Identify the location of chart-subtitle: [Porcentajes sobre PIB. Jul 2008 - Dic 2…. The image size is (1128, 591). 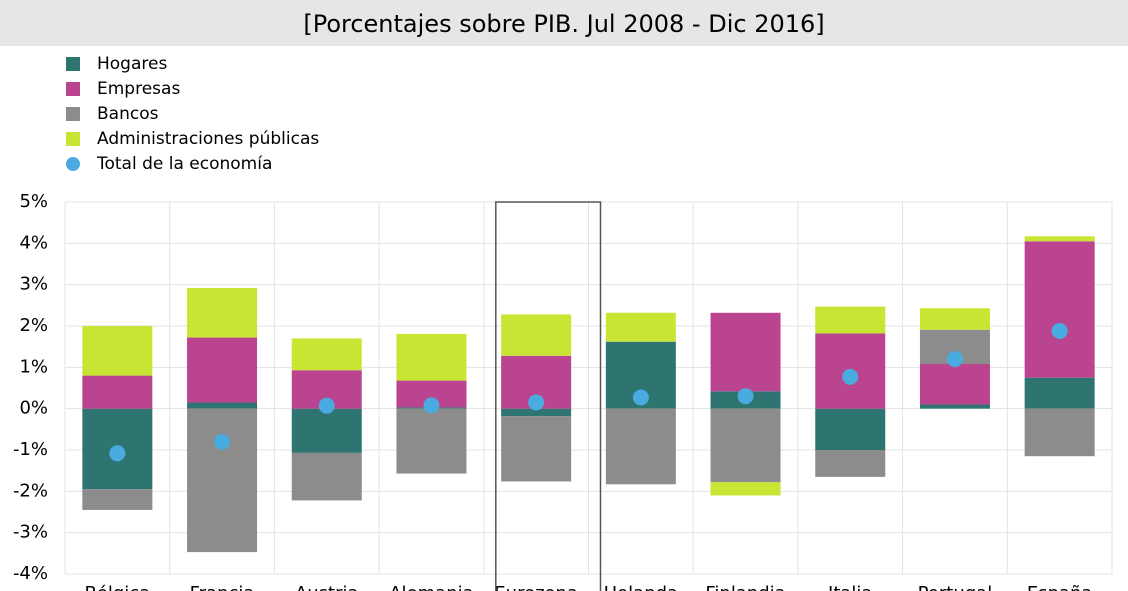
(563, 24).